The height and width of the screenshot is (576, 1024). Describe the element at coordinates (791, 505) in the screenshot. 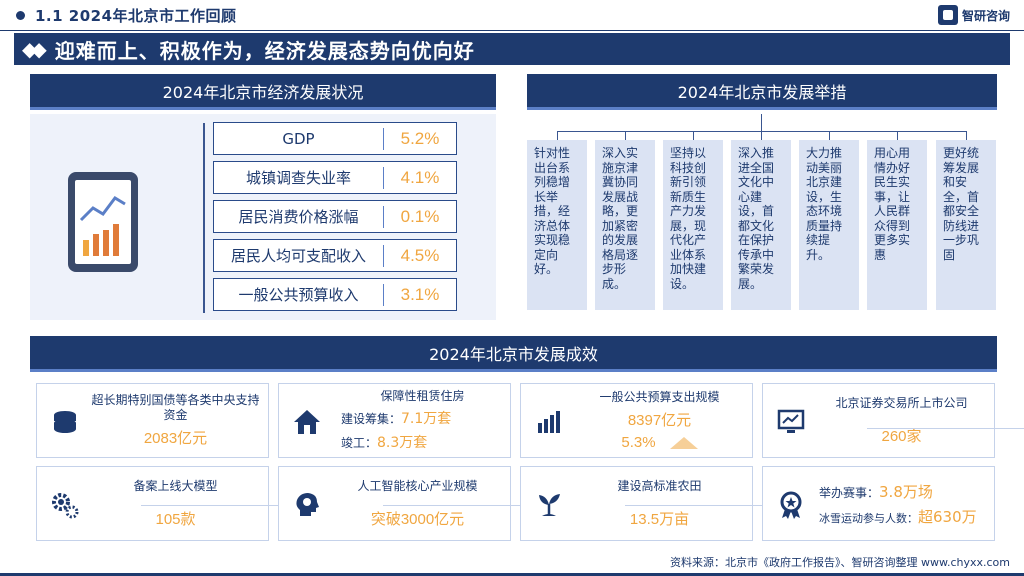

I see `medal-icon` at that location.